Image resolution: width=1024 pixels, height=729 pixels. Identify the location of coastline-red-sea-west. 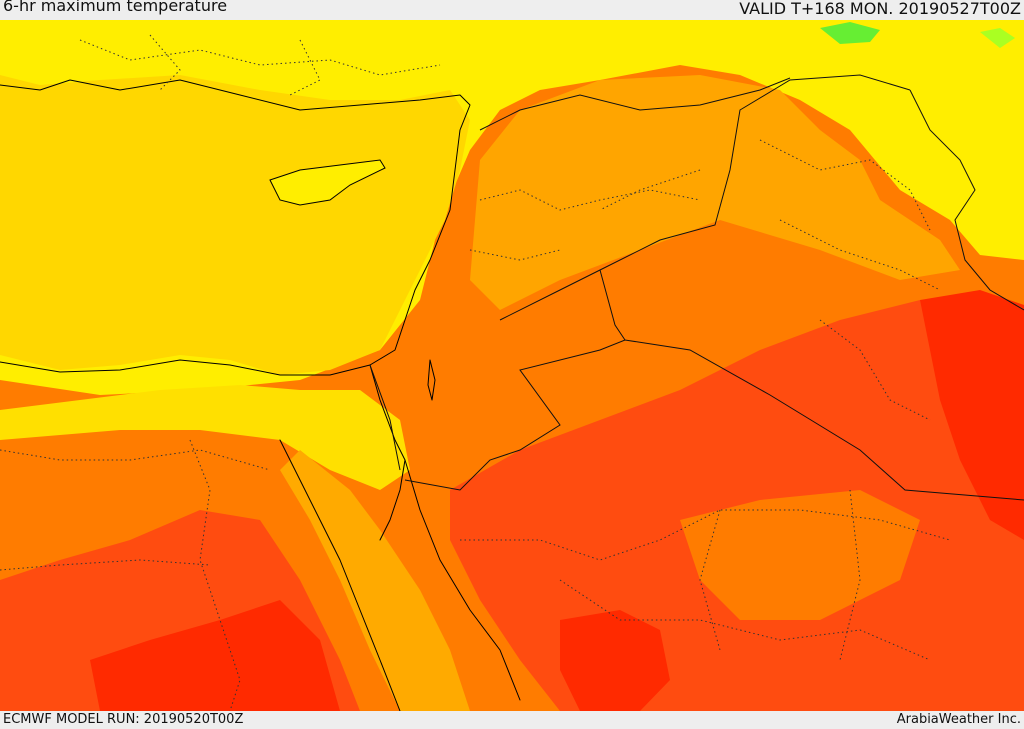
(340, 575).